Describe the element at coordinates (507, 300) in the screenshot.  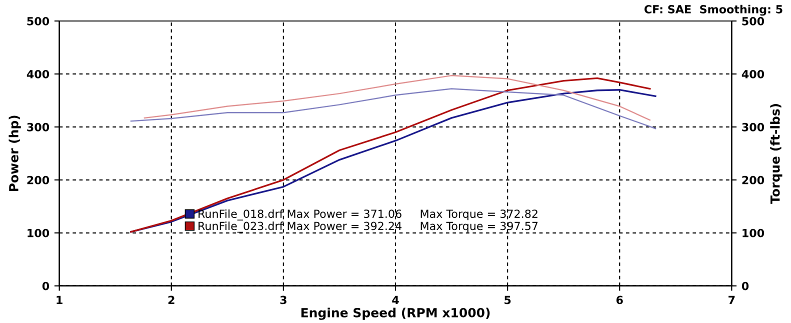
I see `x-tick-label: 5` at that location.